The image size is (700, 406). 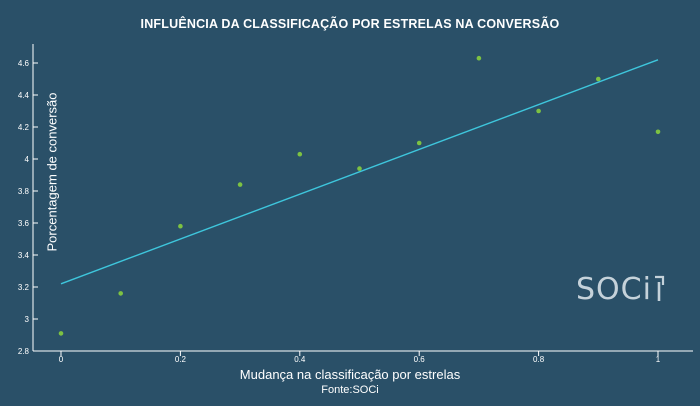 I want to click on soci-logo-text: SOCi, so click(x=614, y=289).